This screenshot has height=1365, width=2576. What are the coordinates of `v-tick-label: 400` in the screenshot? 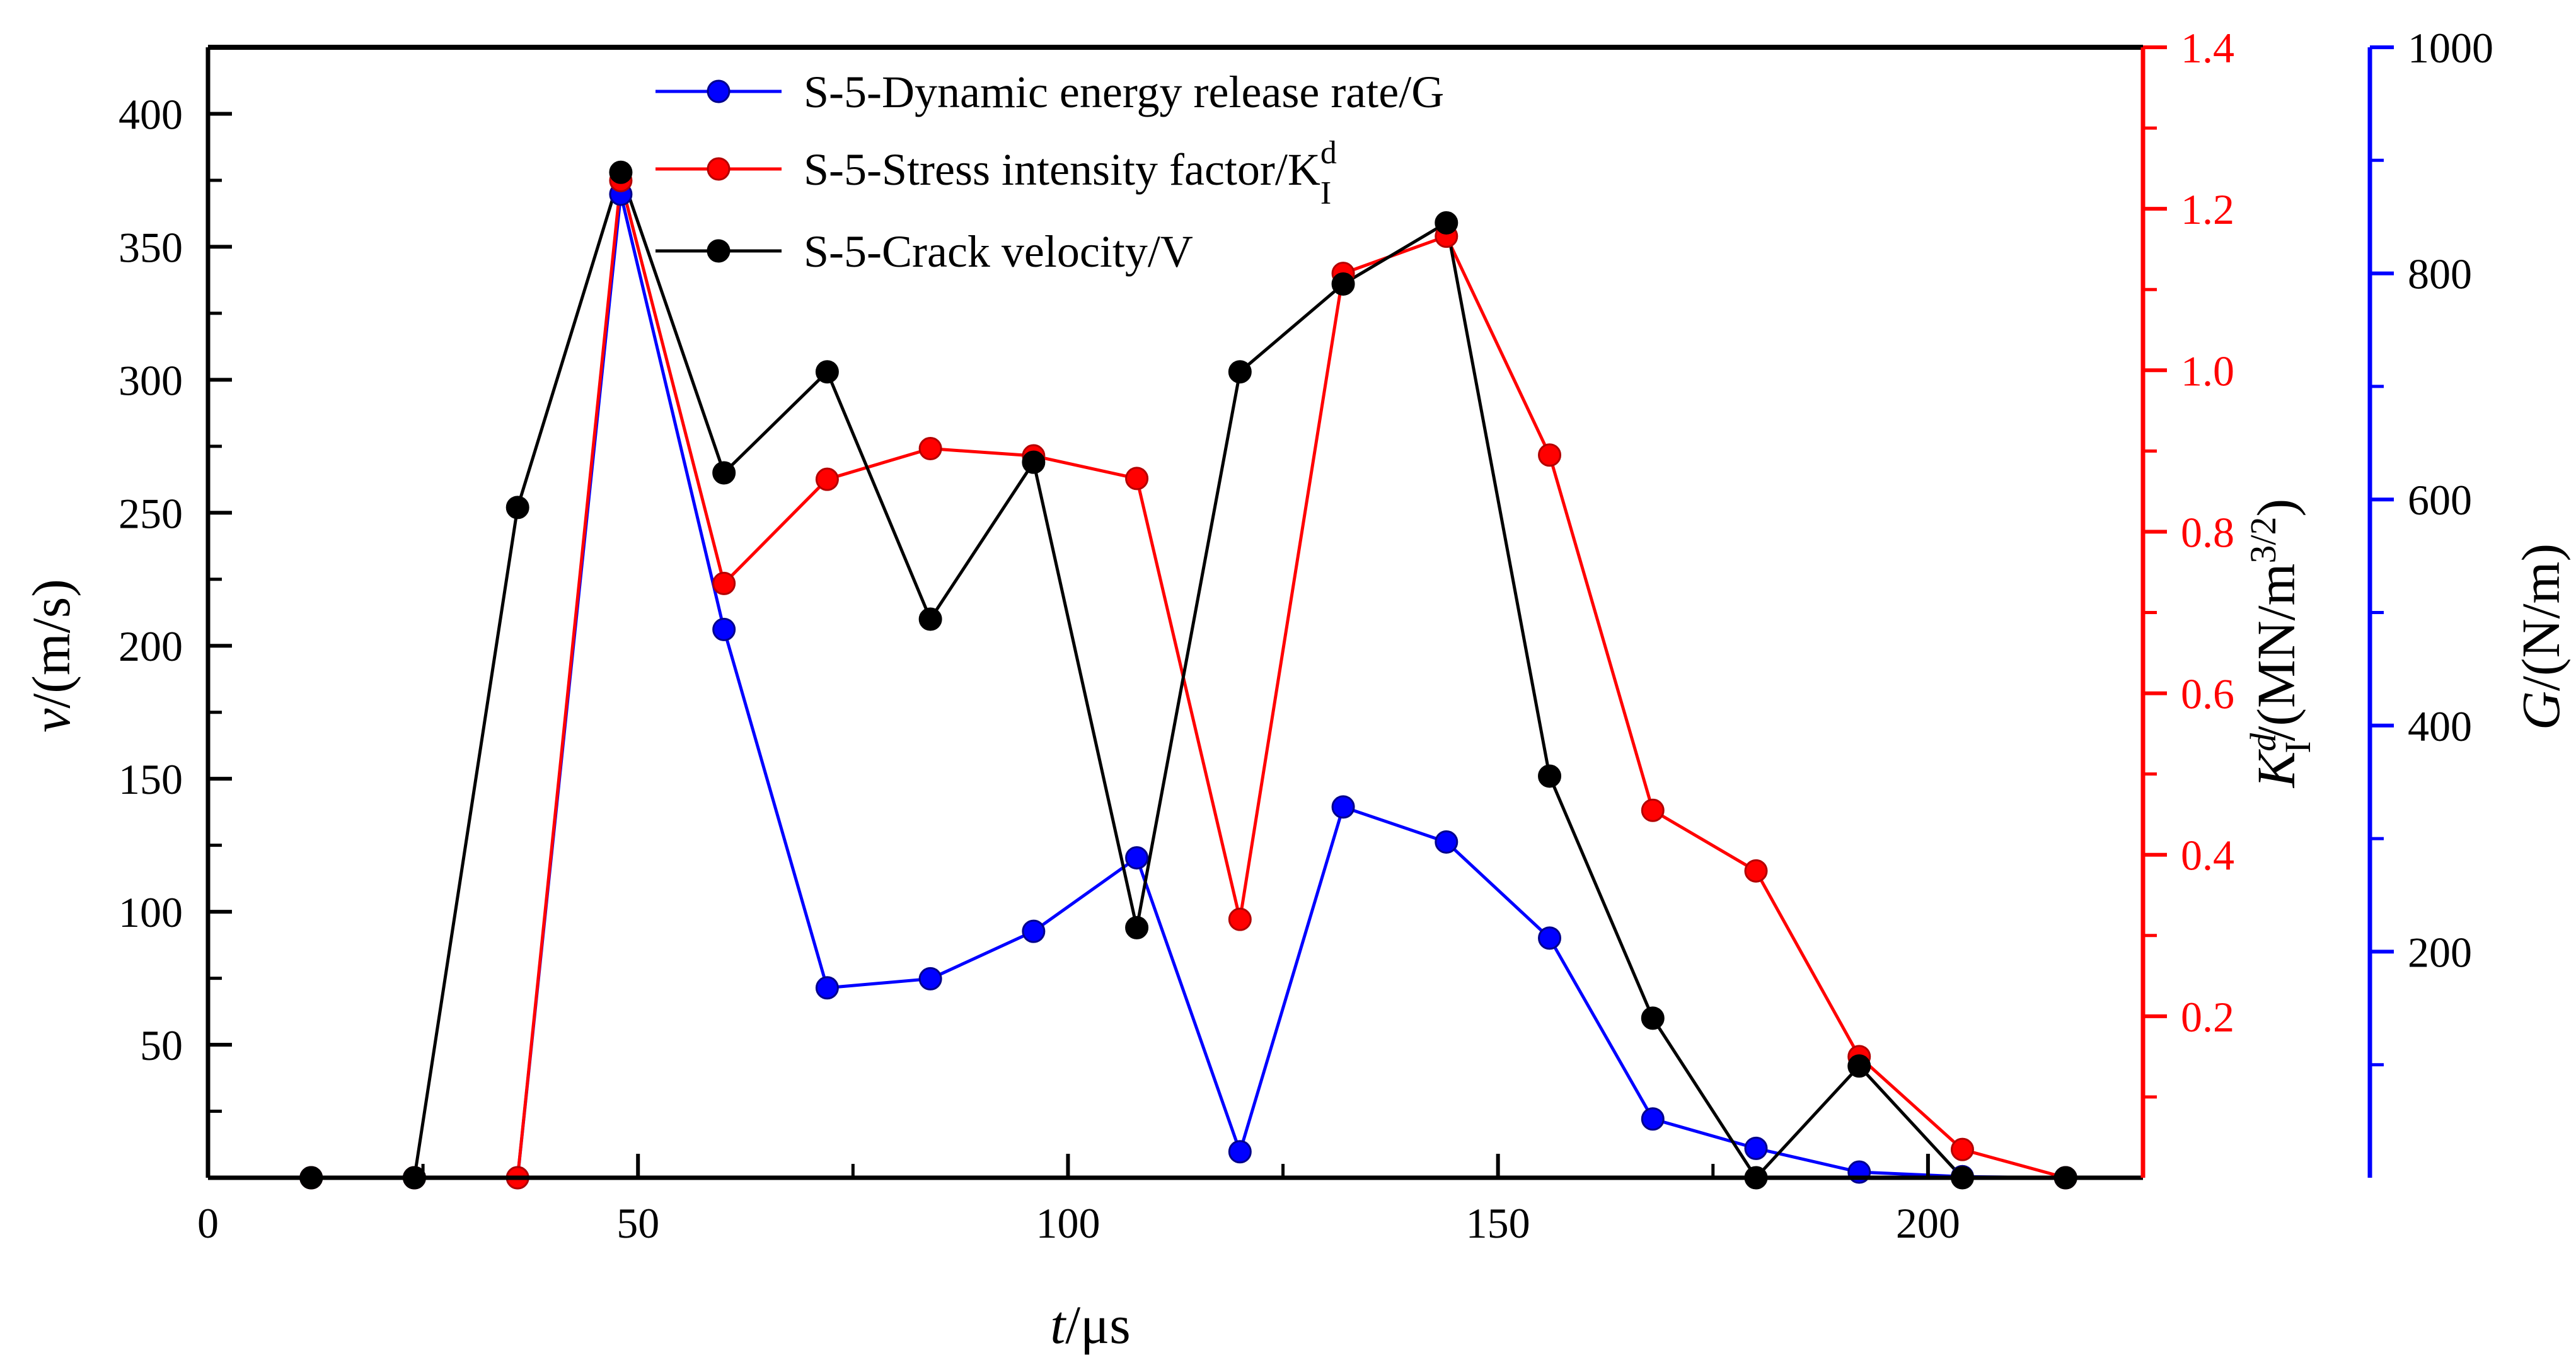 It's located at (150, 114).